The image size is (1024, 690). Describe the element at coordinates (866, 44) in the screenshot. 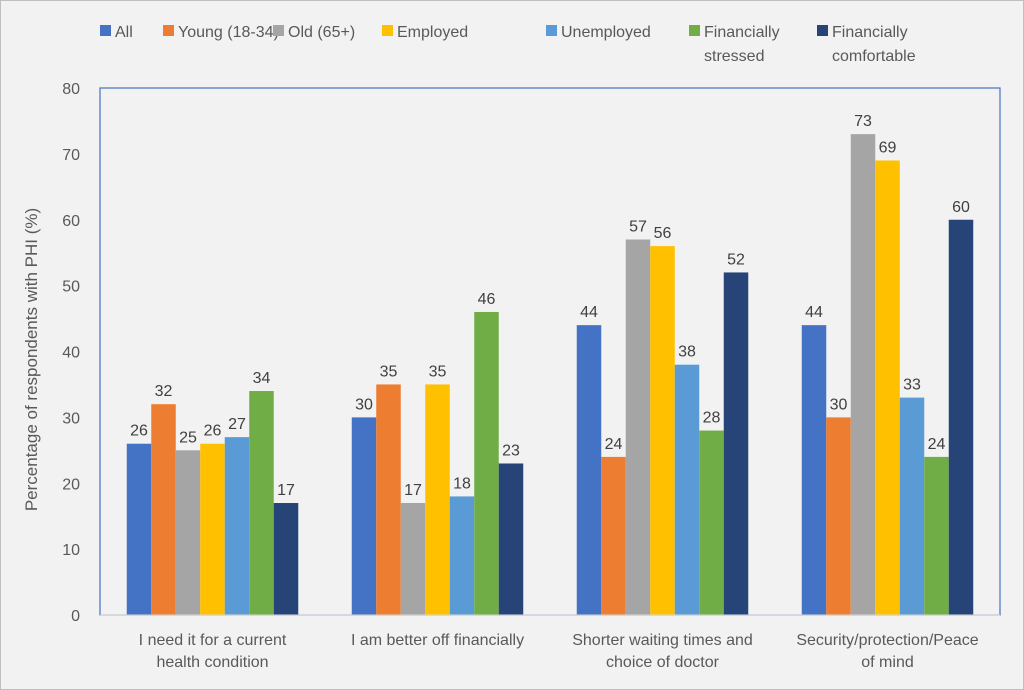

I see `legend-item: Financially comfortable` at that location.